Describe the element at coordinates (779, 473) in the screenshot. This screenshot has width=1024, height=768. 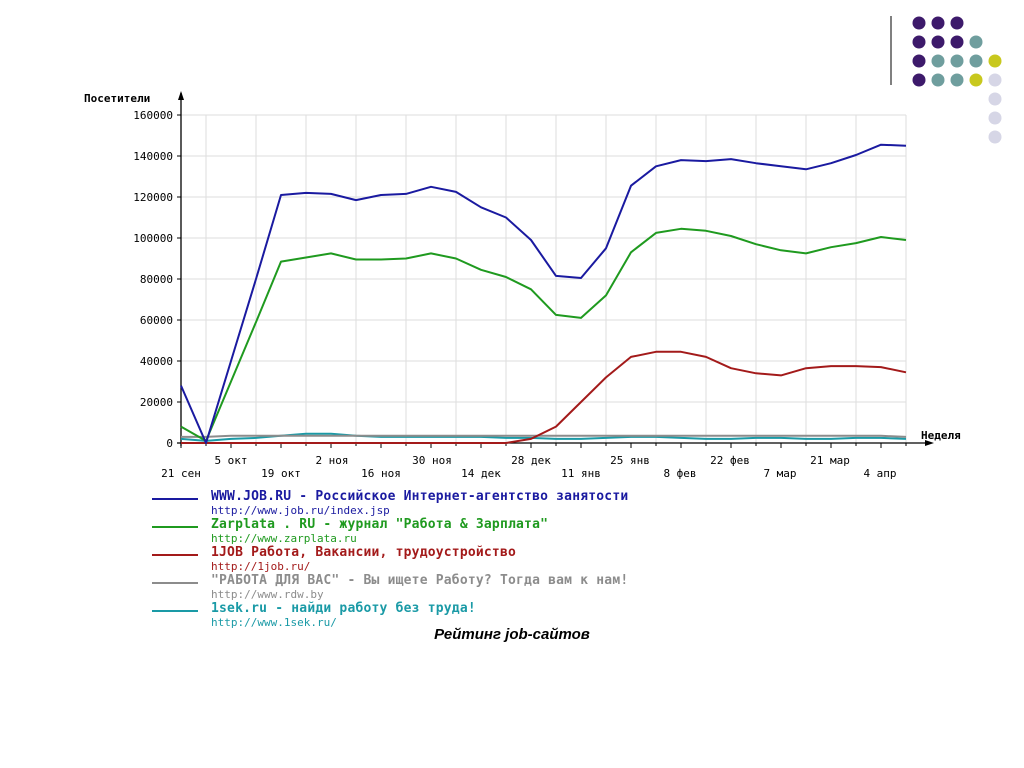
I see `x-tick-label: 7 мар` at that location.